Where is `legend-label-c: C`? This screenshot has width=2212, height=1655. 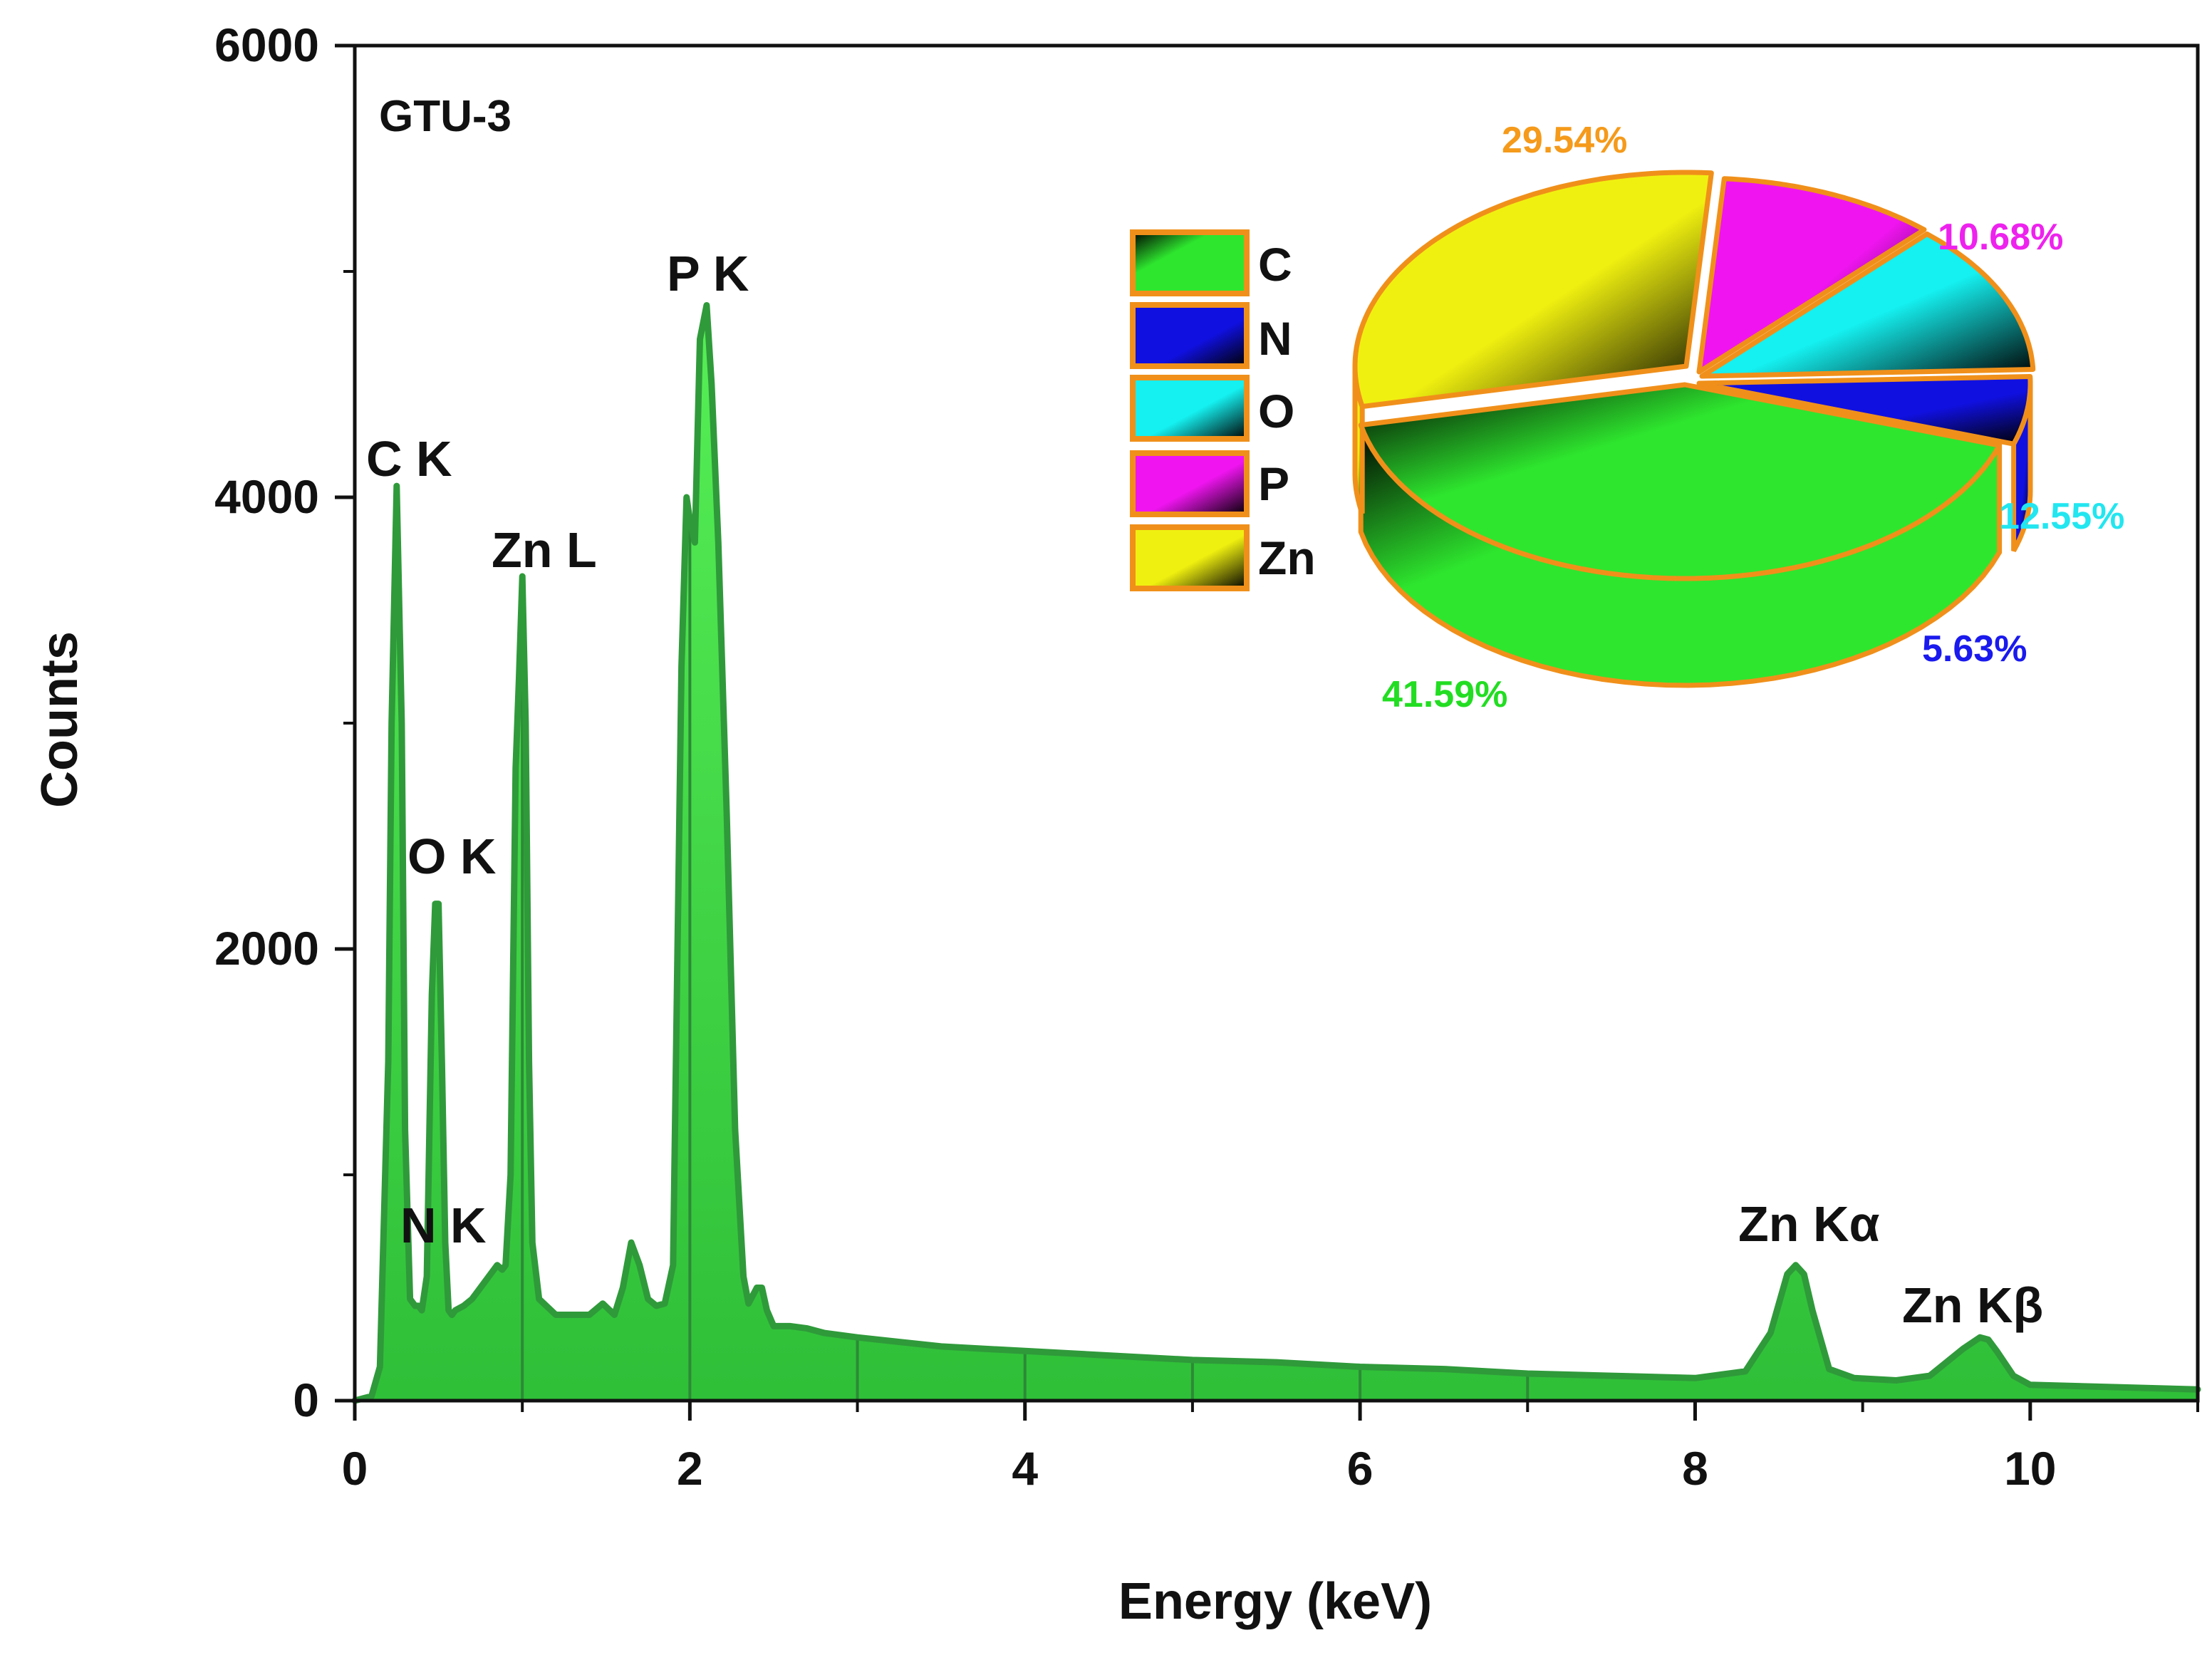 legend-label-c: C is located at coordinates (1275, 264).